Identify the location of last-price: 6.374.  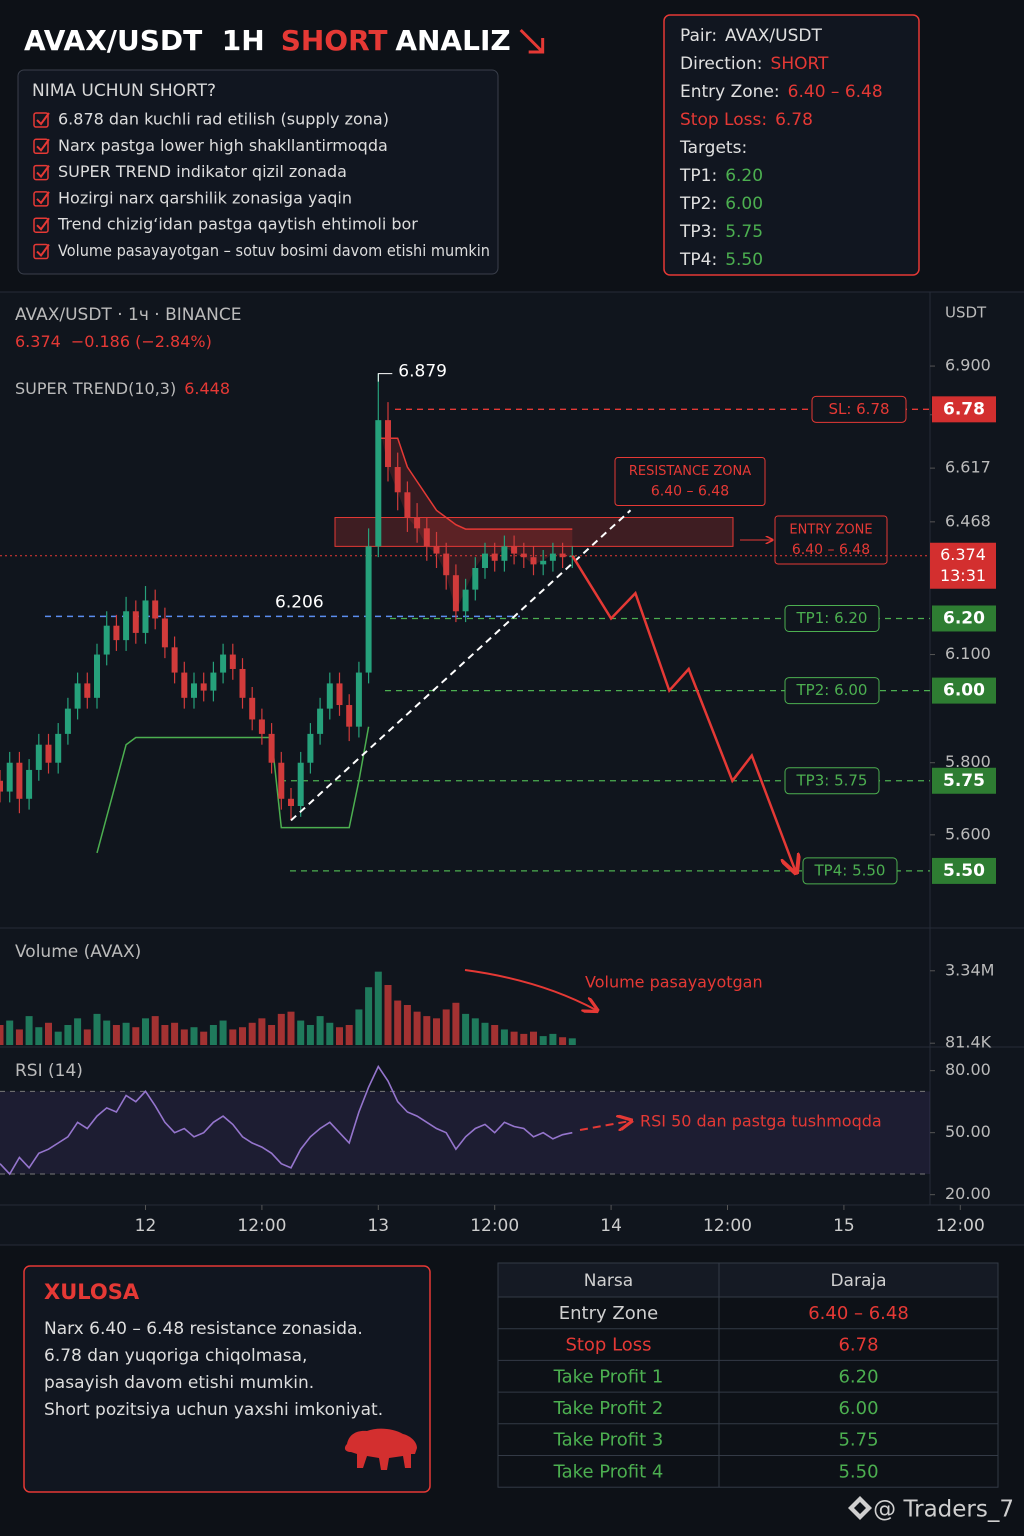
(38, 341).